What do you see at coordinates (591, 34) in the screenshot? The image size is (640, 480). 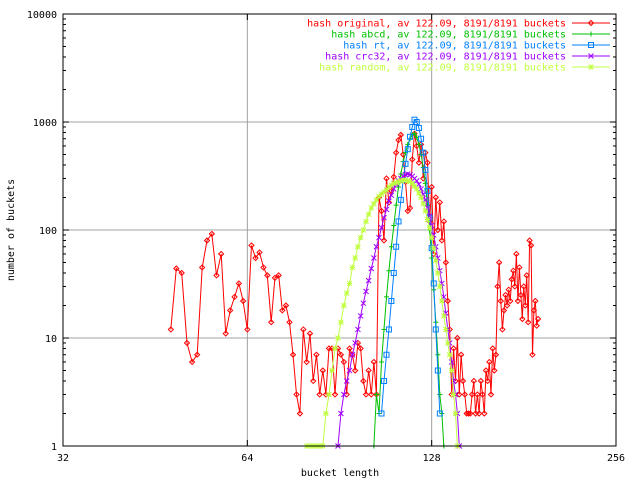 I see `legend-marker` at bounding box center [591, 34].